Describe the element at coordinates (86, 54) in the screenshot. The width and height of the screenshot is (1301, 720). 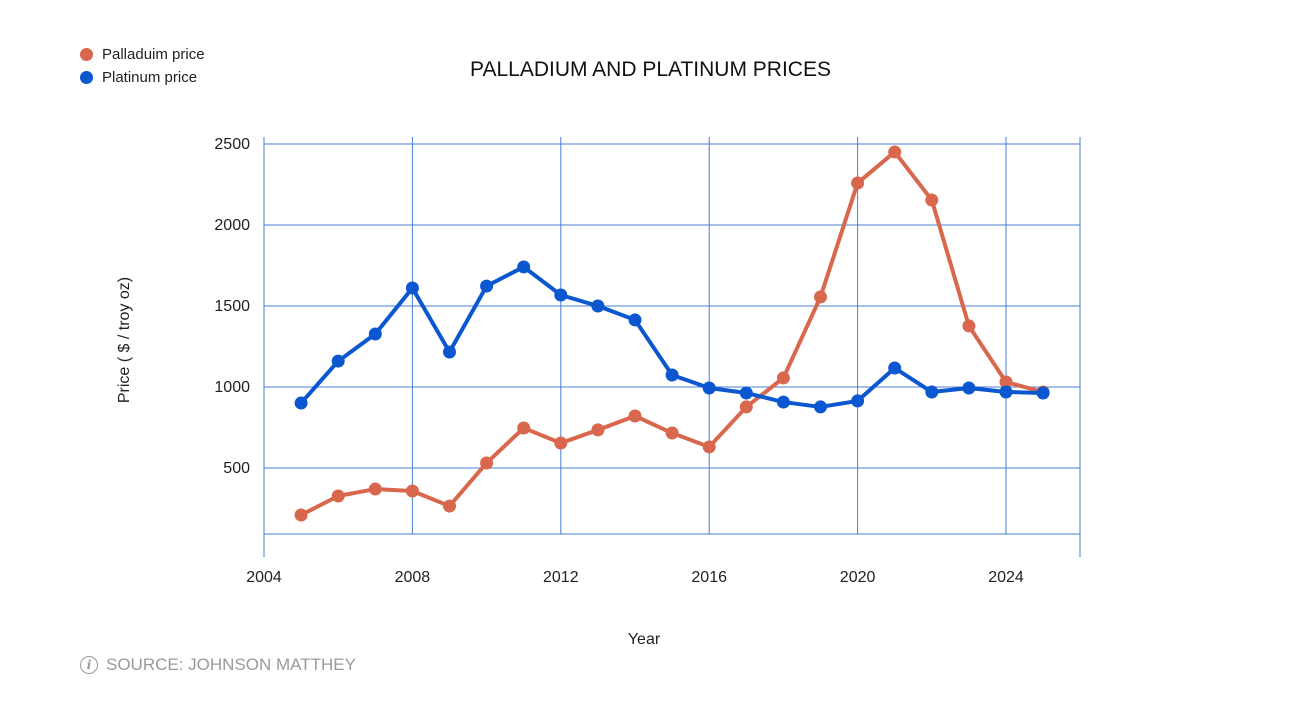
I see `palladium-swatch` at that location.